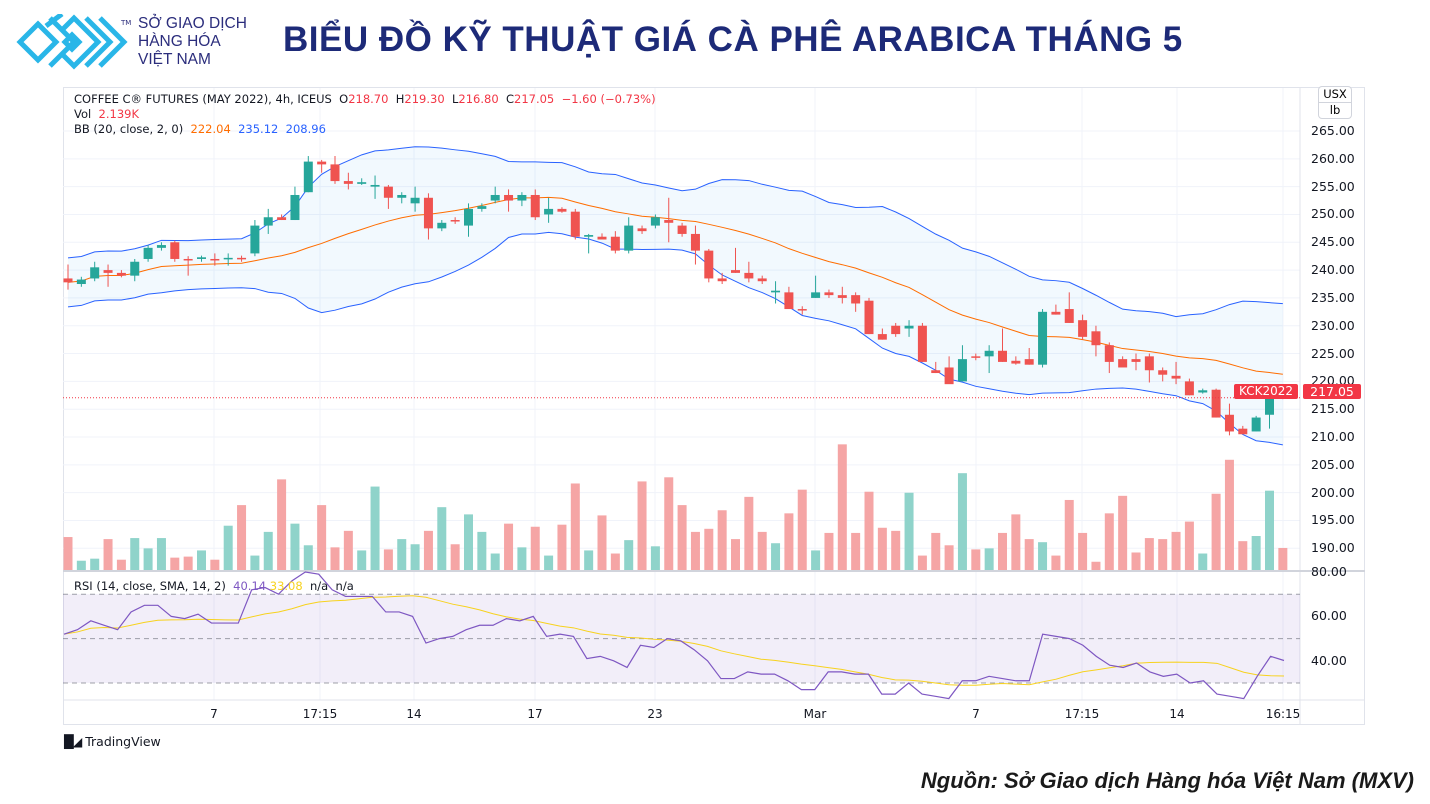 This screenshot has height=804, width=1430. Describe the element at coordinates (1333, 520) in the screenshot. I see `price-tick: 195.00` at that location.